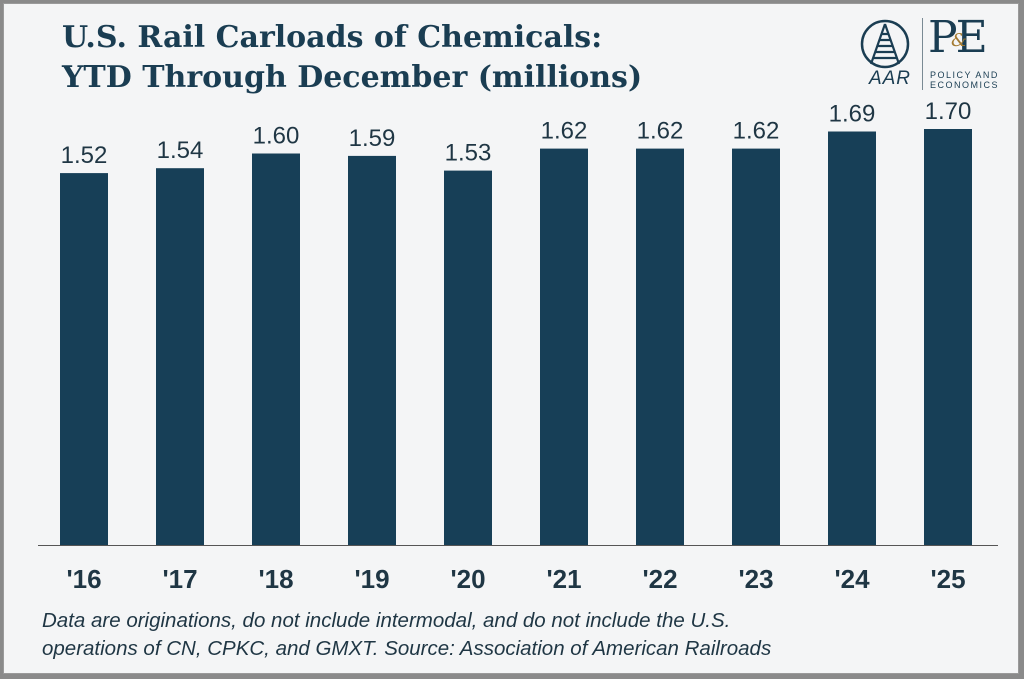 The width and height of the screenshot is (1024, 679). What do you see at coordinates (947, 579) in the screenshot?
I see `x-tick-label-9: '25` at bounding box center [947, 579].